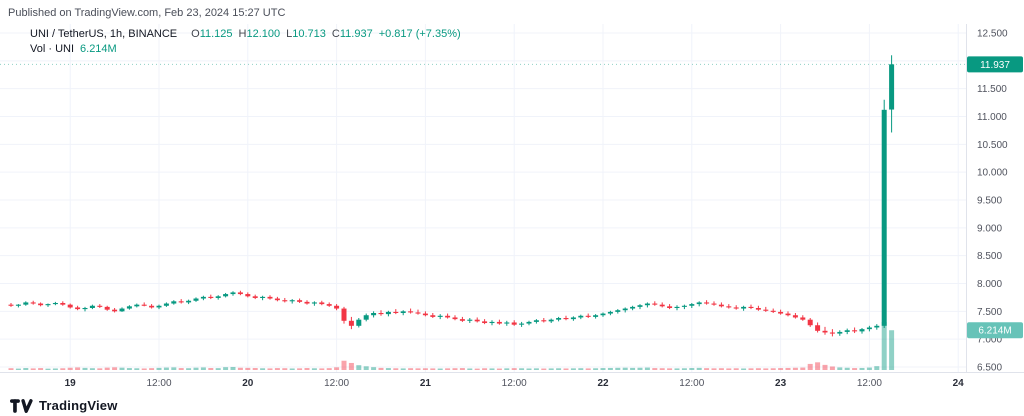 The image size is (1024, 416). Describe the element at coordinates (995, 330) in the screenshot. I see `volume-badge` at that location.